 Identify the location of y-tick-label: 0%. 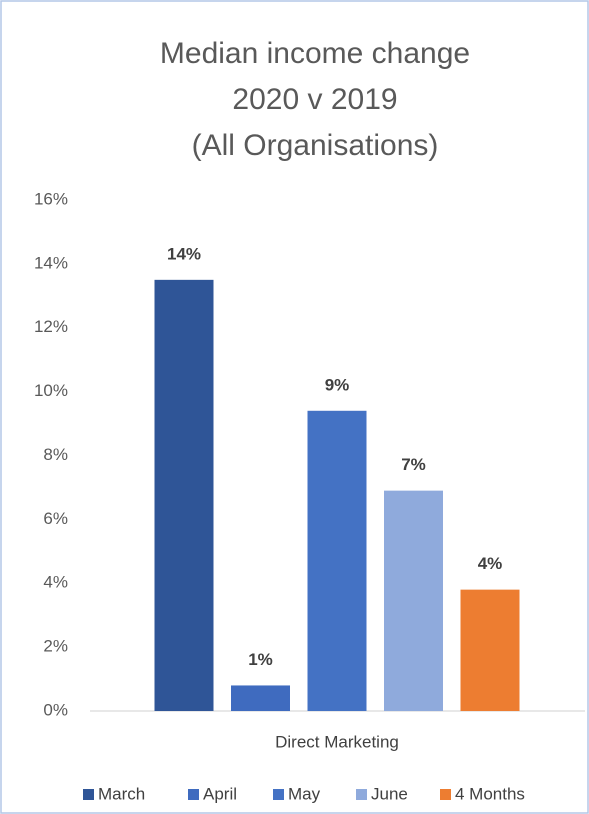
(55, 709).